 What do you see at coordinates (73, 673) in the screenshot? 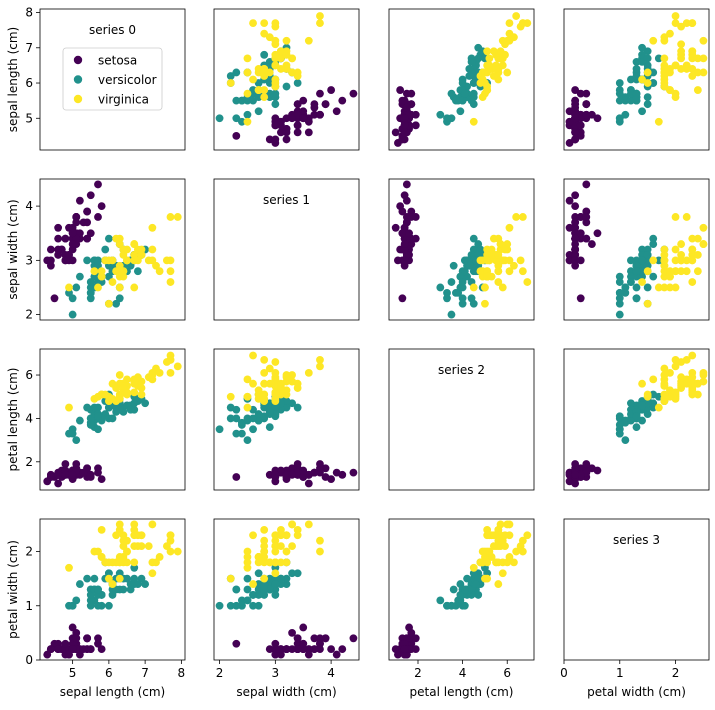
I see `x-tick-label: 5` at bounding box center [73, 673].